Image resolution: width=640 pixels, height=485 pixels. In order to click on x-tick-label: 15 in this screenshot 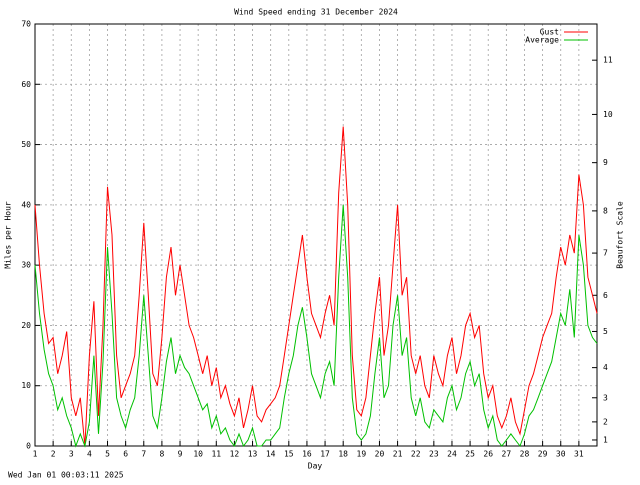, I will do `click(289, 454)`.